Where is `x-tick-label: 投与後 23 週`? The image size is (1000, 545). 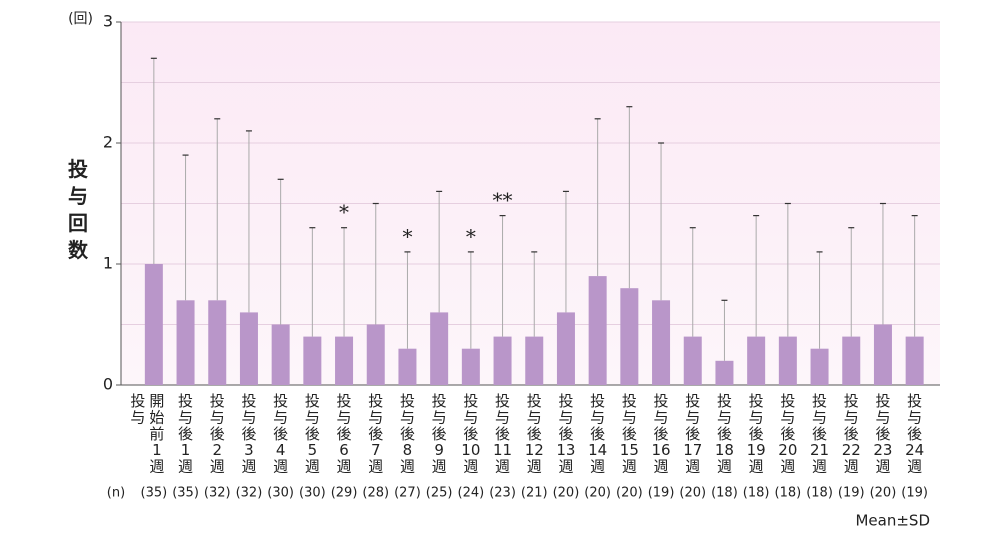 x-tick-label: 投与後 23 週 is located at coordinates (882, 434).